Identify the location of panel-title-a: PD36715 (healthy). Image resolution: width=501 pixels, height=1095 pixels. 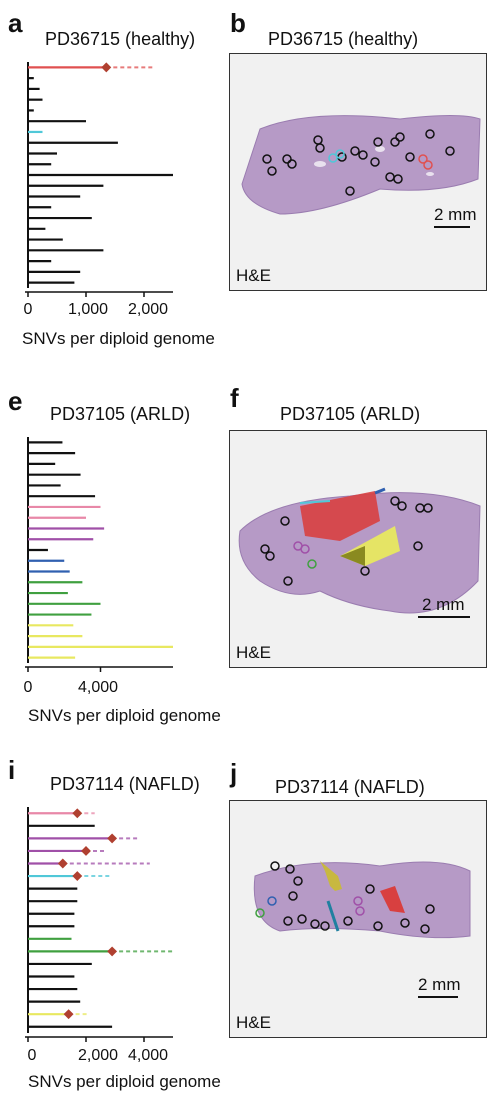
(120, 39).